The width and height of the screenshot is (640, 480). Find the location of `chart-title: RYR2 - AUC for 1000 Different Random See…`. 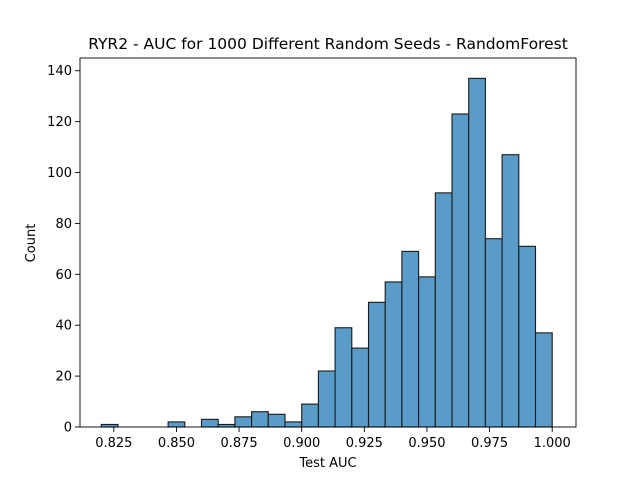

chart-title: RYR2 - AUC for 1000 Different Random See… is located at coordinates (328, 44).